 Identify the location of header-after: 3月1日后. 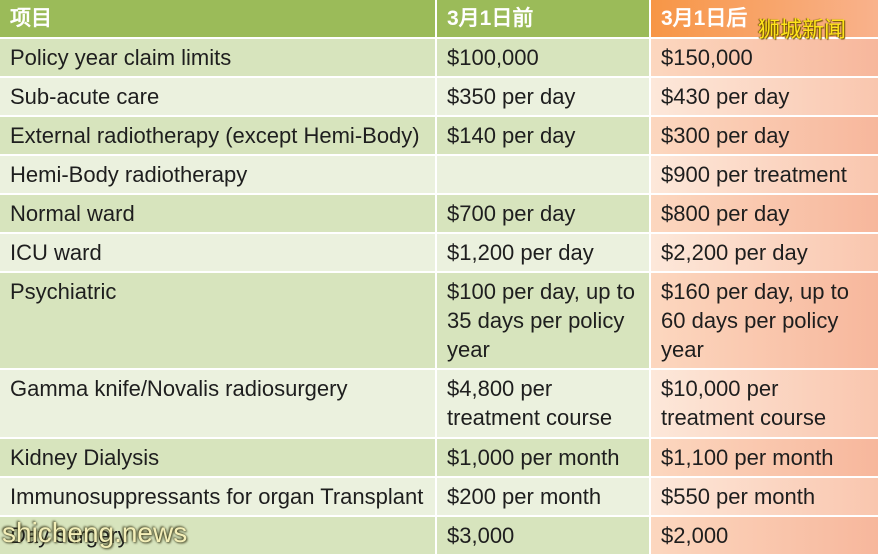
(764, 18).